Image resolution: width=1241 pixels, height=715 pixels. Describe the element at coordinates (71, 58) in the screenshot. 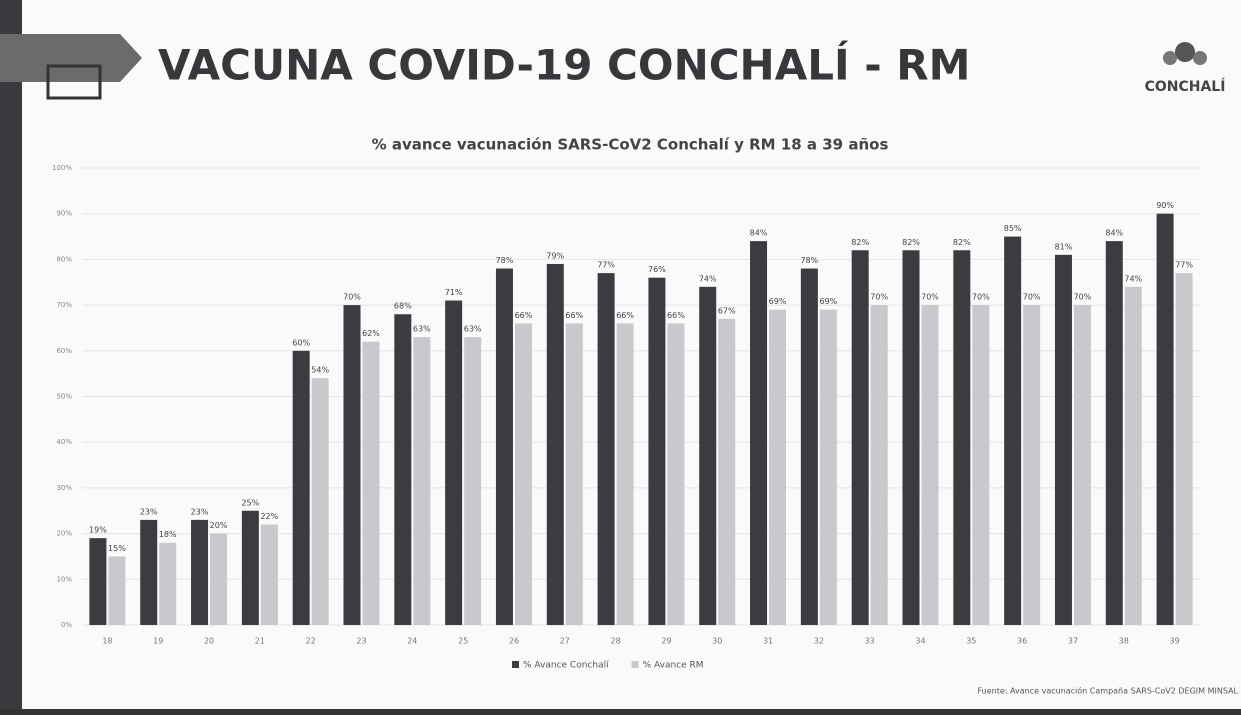

I see `title-arrow` at that location.